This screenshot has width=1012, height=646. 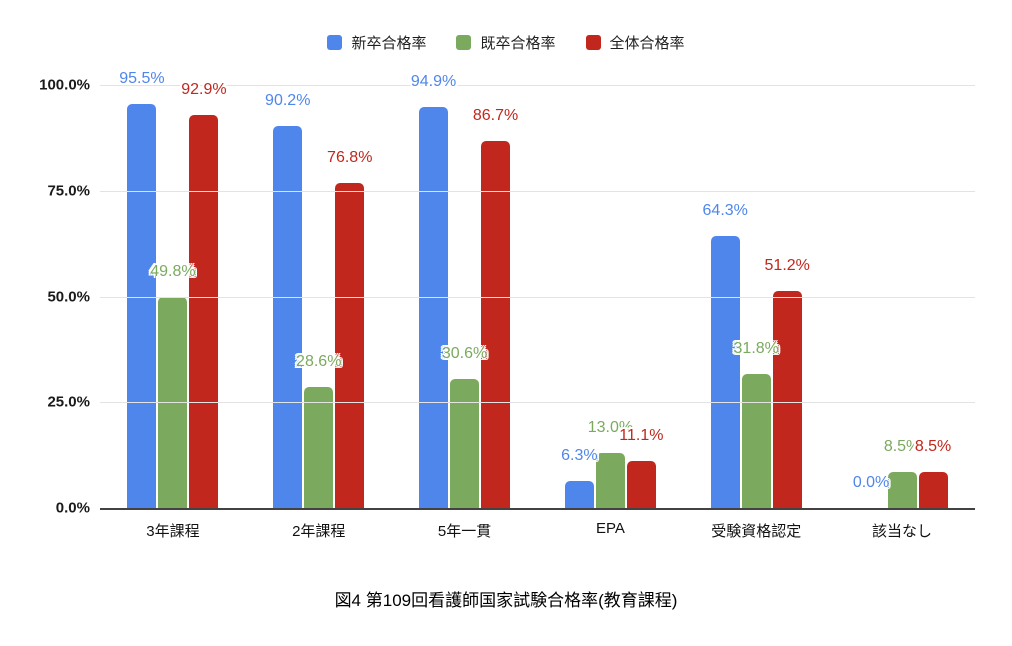 I want to click on bar: 76.8%, so click(x=349, y=328).